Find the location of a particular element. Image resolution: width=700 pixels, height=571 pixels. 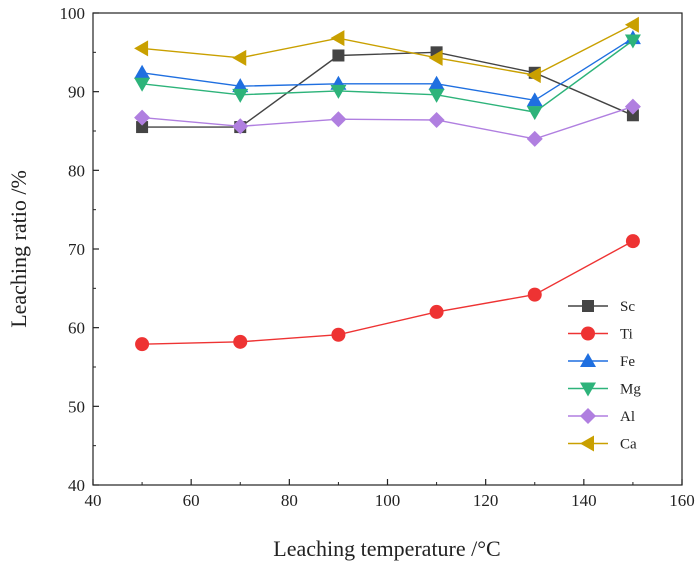

y-tick-label: 60 is located at coordinates (76, 328).